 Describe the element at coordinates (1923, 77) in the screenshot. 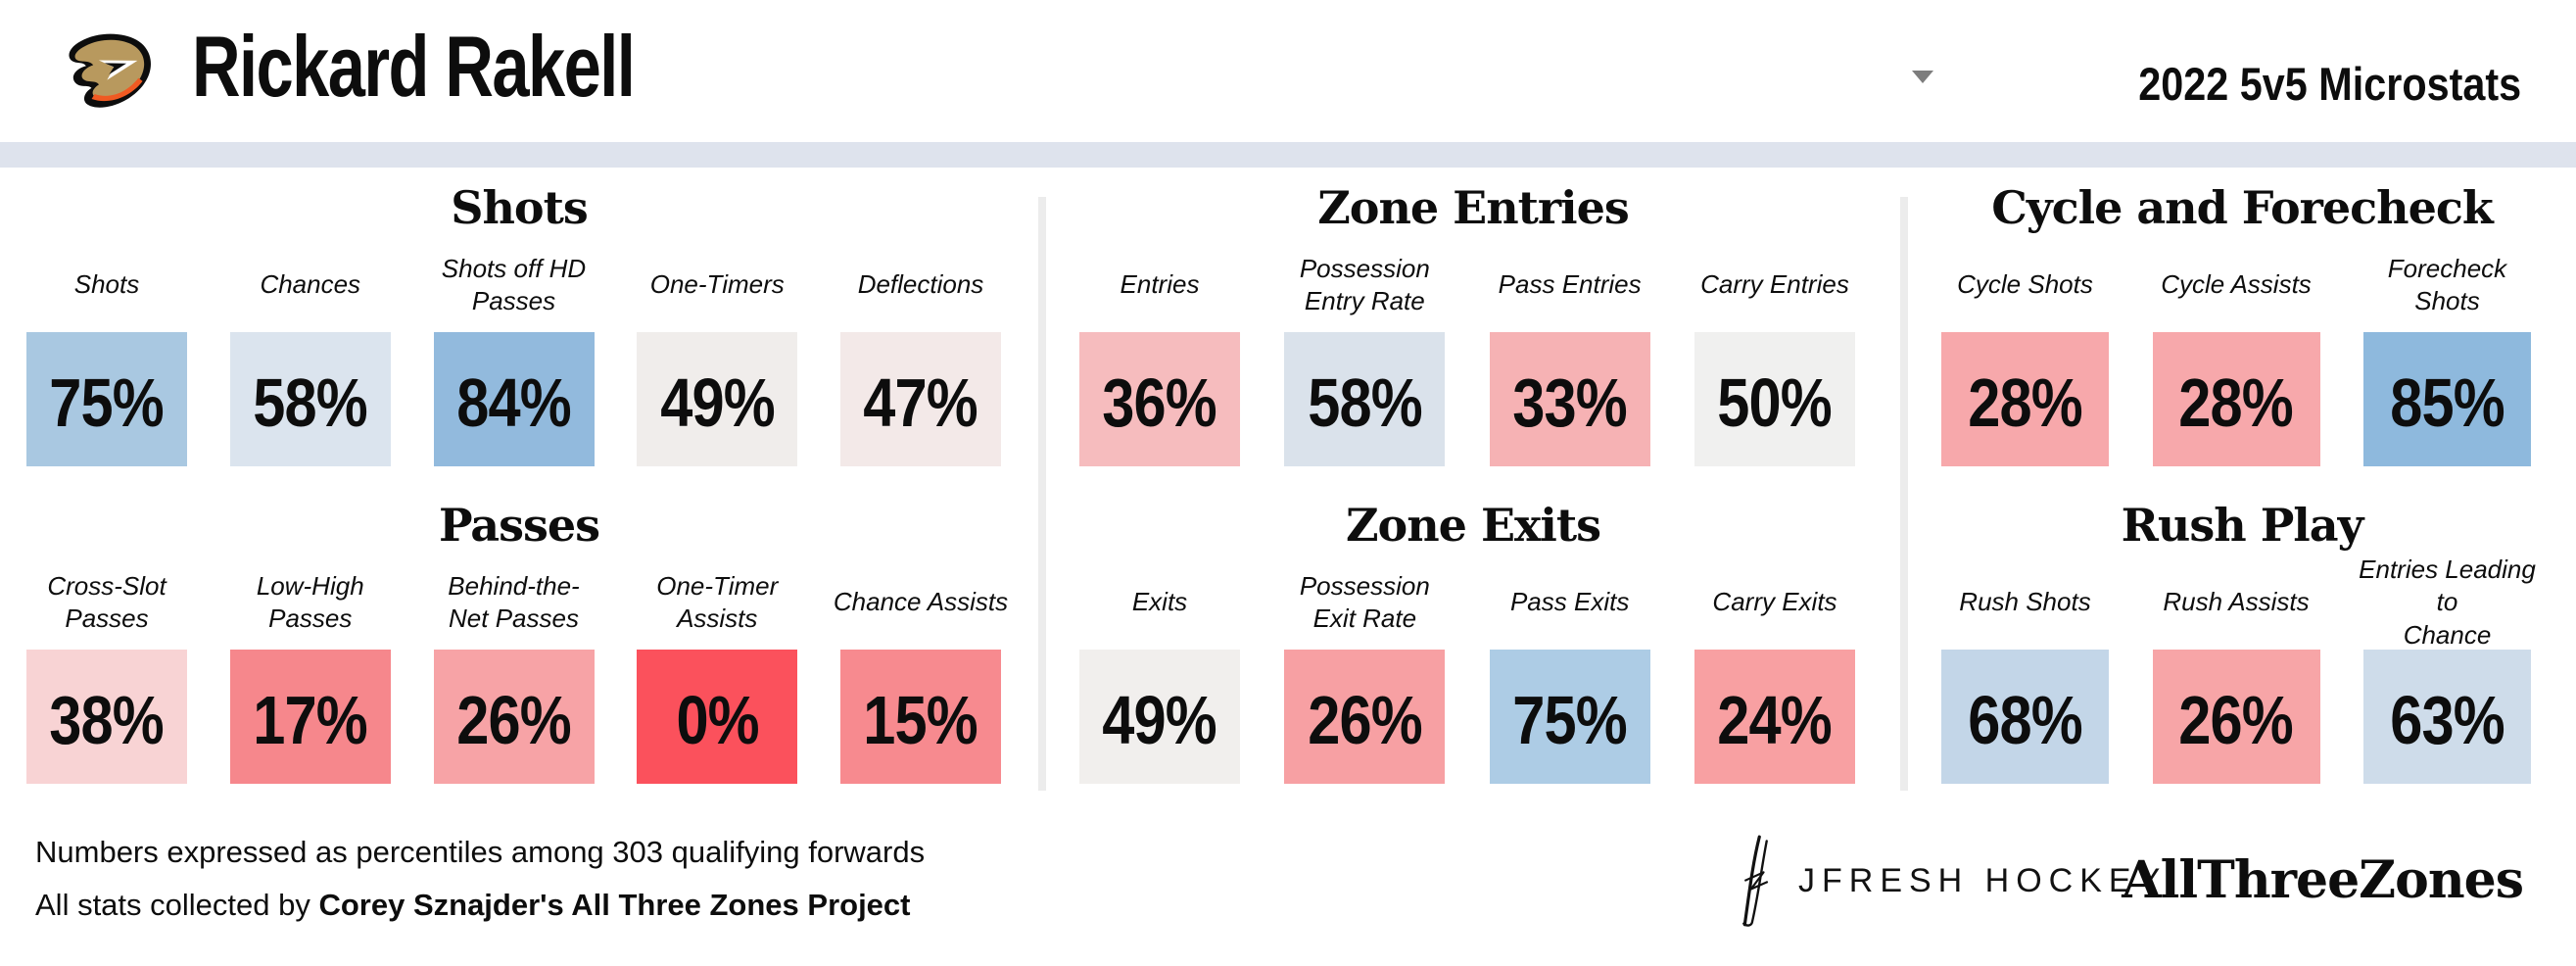

I see `chevron-down-icon` at that location.